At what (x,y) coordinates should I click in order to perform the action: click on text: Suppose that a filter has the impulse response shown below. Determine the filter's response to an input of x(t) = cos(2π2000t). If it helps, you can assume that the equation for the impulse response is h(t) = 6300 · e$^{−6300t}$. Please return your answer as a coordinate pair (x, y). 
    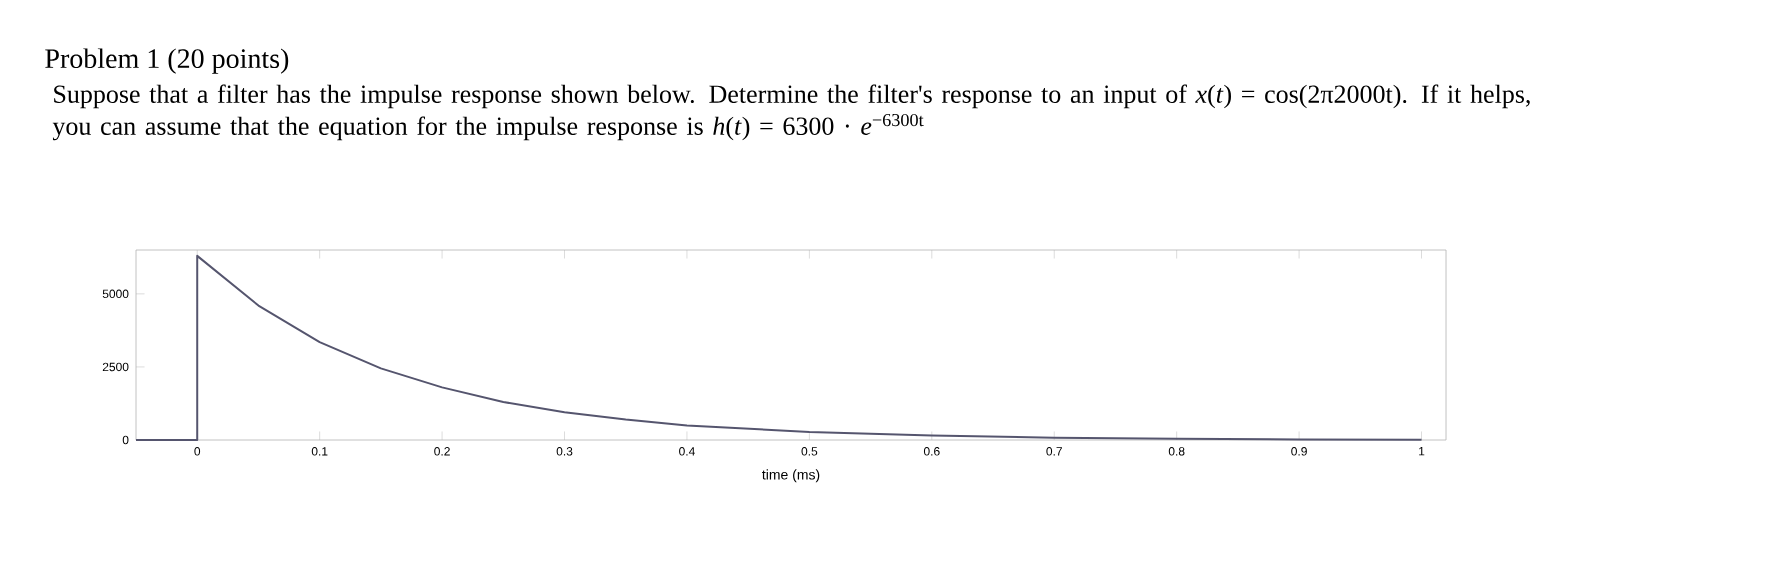
    Looking at the image, I should click on (791, 112).